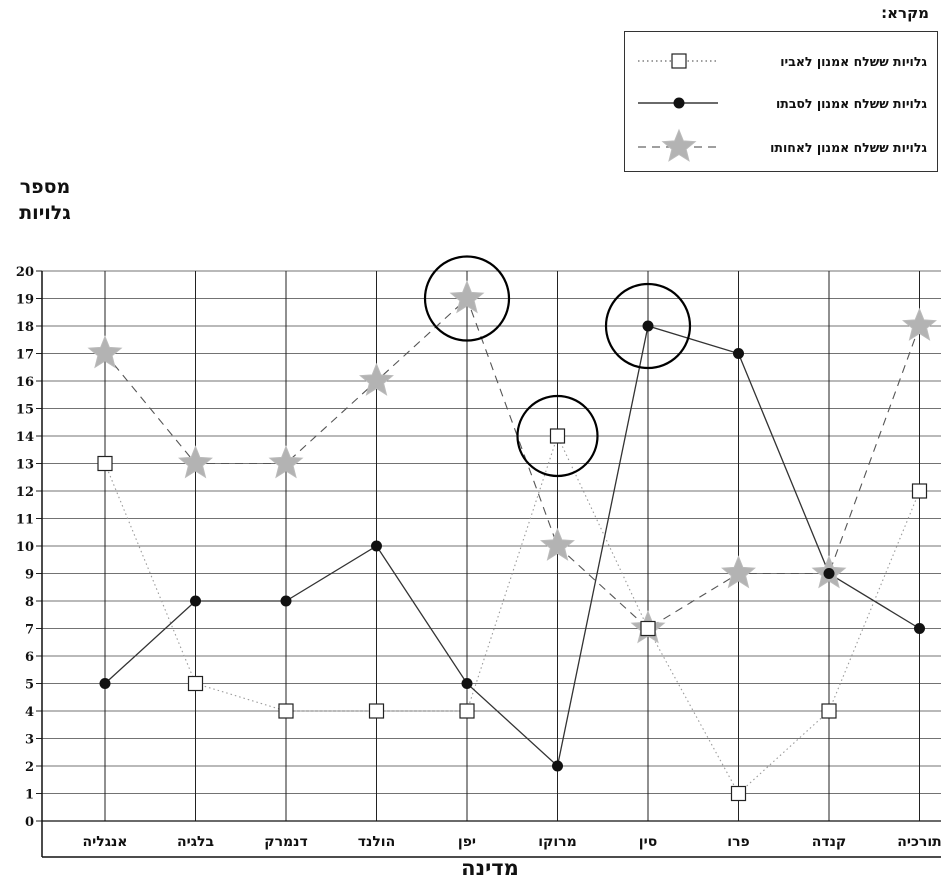 Image resolution: width=941 pixels, height=895 pixels. What do you see at coordinates (45, 200) in the screenshot?
I see `y-axis-label: מספר גלויות` at bounding box center [45, 200].